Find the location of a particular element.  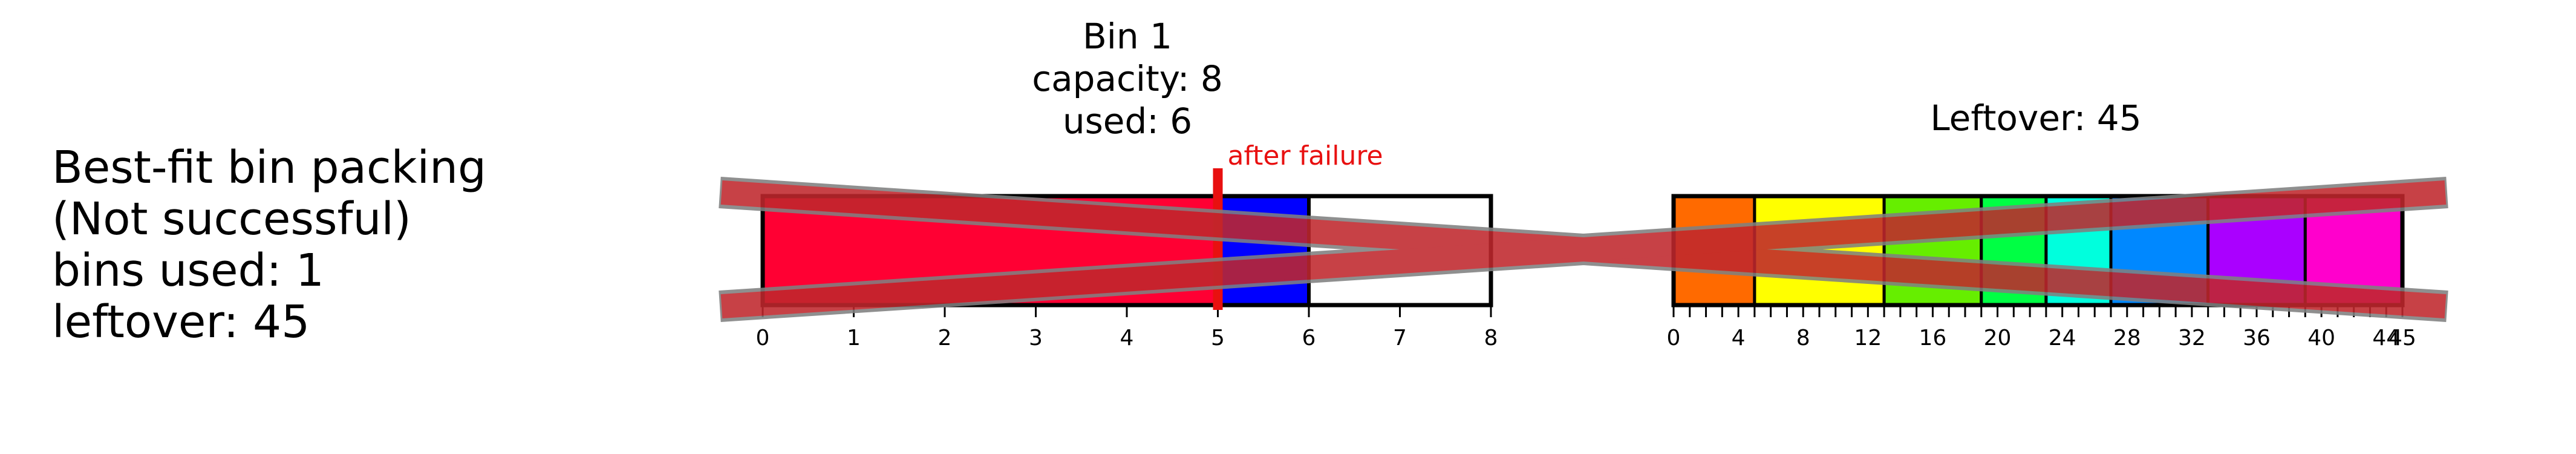

leftover-tick-label: 45 is located at coordinates (2402, 338).